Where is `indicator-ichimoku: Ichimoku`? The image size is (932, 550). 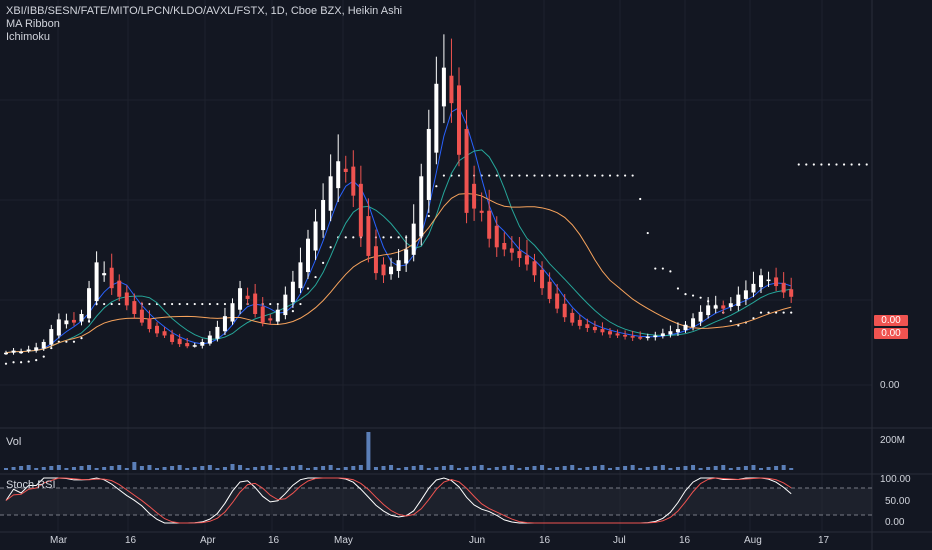 indicator-ichimoku: Ichimoku is located at coordinates (28, 37).